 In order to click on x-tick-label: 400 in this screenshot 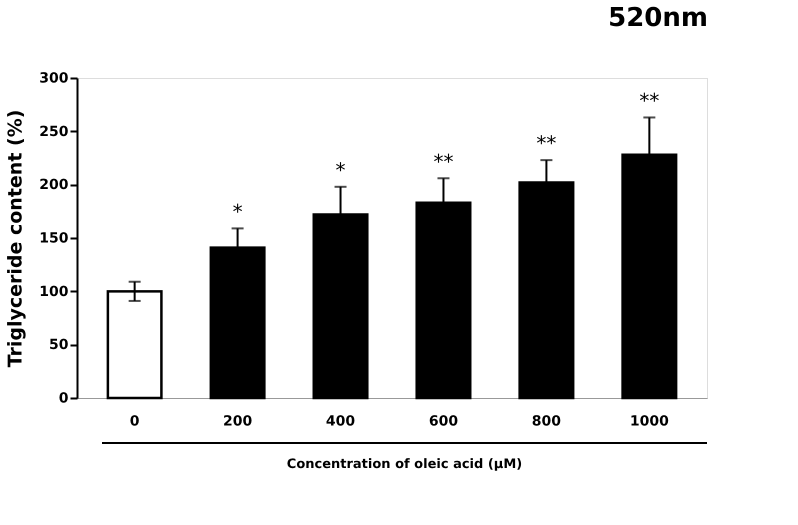, I will do `click(341, 422)`.